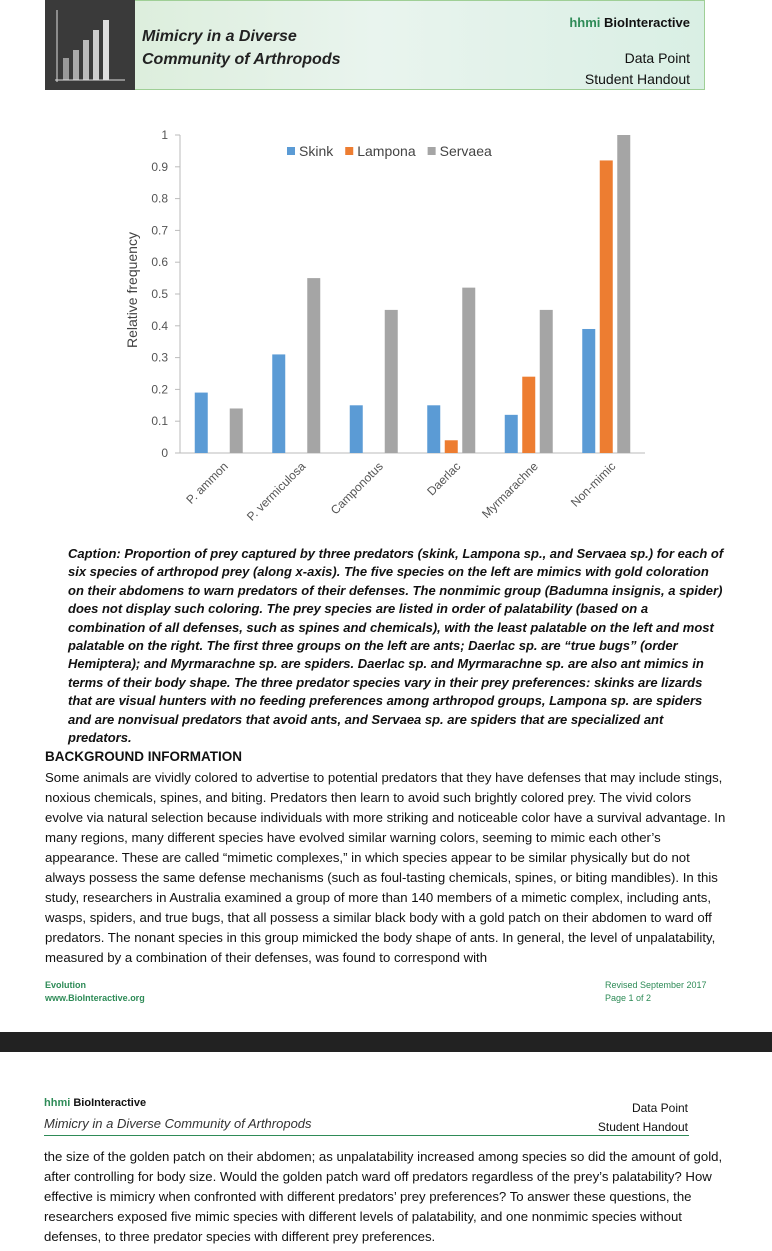 This screenshot has width=772, height=1251. What do you see at coordinates (386, 1042) in the screenshot?
I see `page-break` at bounding box center [386, 1042].